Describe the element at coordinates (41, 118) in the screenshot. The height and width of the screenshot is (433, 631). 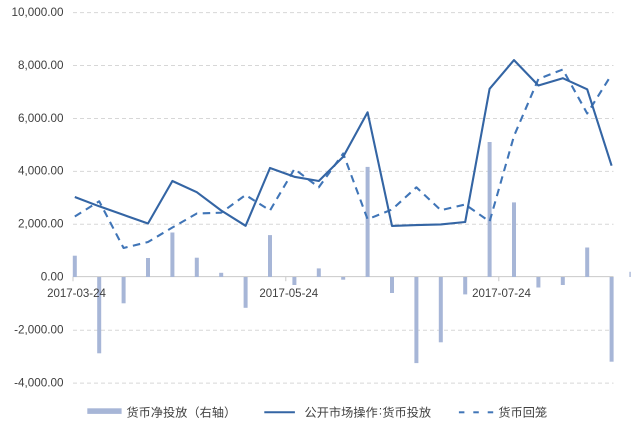
I see `svg-text: 6,000.00` at that location.